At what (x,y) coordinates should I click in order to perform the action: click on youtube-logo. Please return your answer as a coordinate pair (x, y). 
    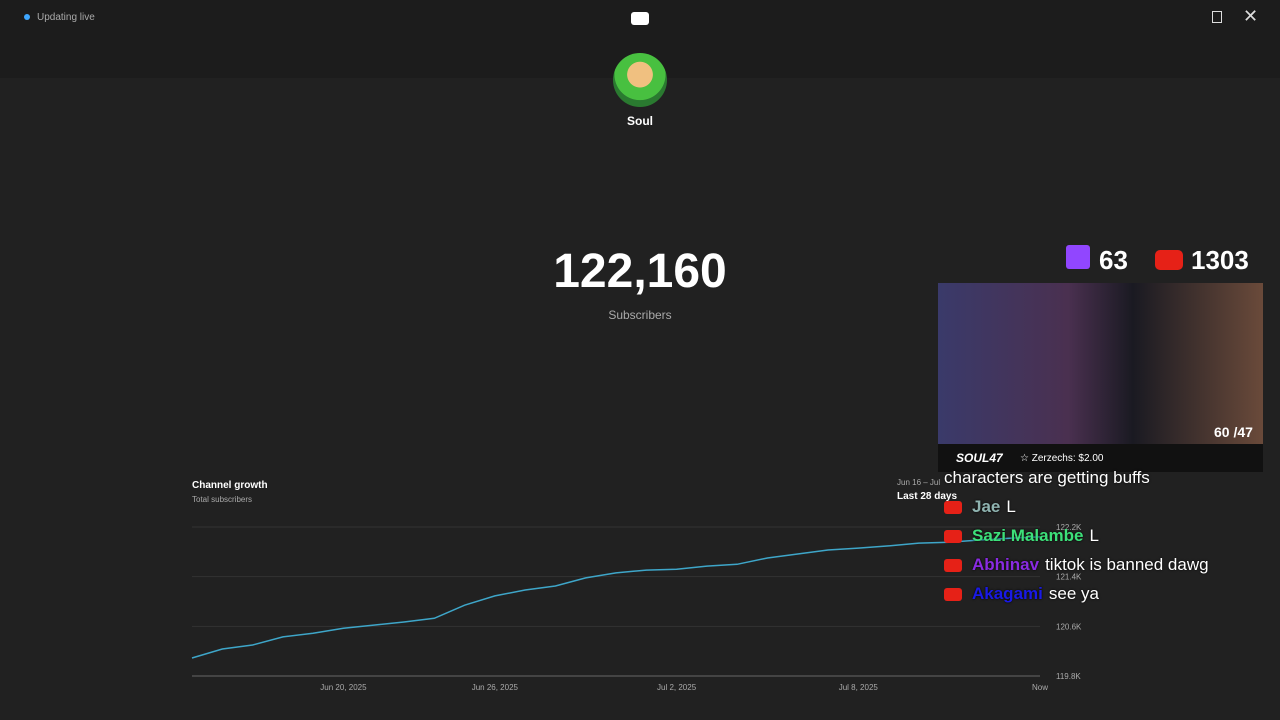
    Looking at the image, I should click on (640, 18).